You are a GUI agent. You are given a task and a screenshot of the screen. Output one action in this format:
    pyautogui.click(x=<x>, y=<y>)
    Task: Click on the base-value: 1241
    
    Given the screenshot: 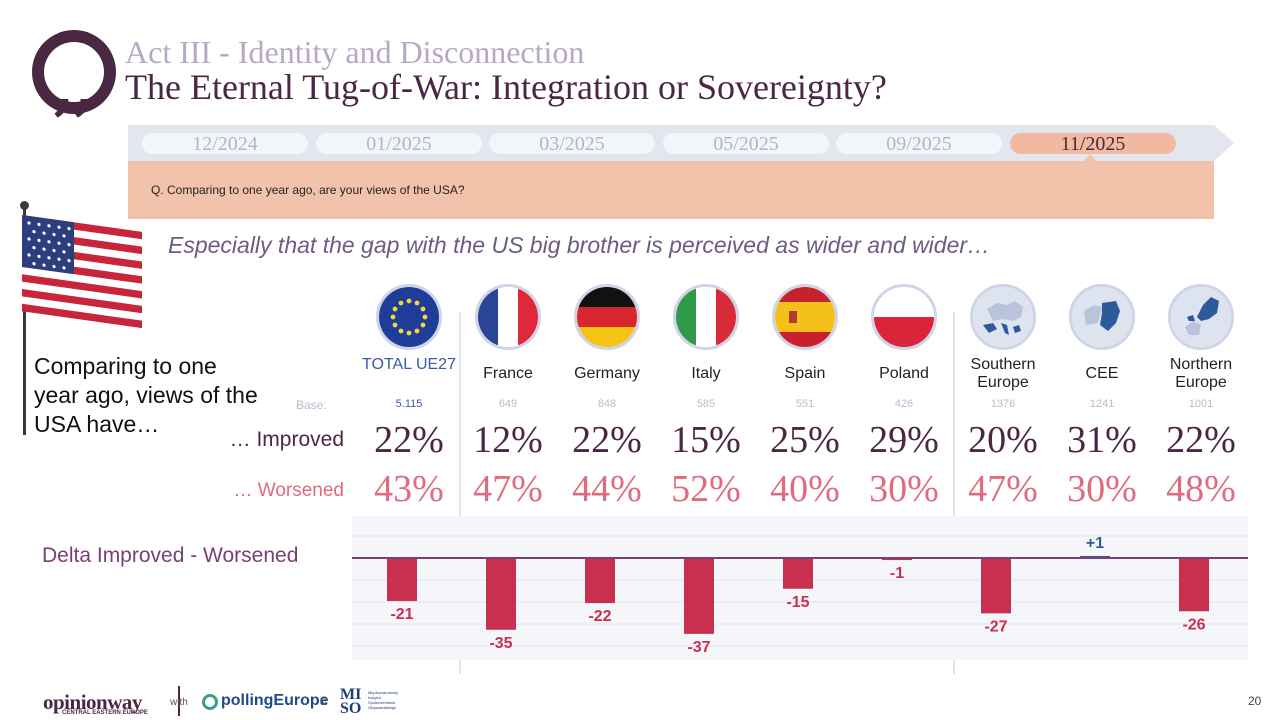 What is the action you would take?
    pyautogui.click(x=1102, y=404)
    